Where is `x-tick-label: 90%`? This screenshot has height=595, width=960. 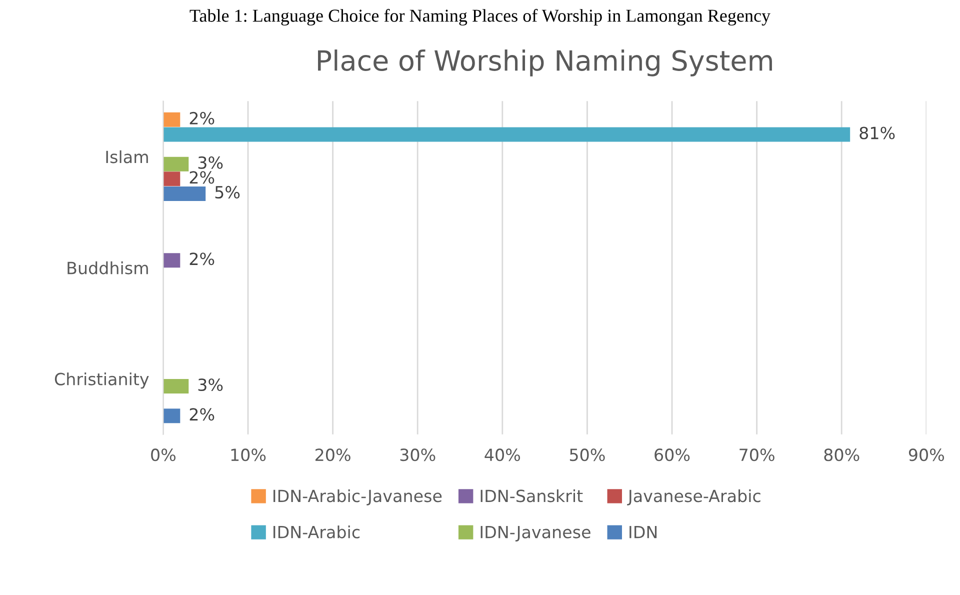
x-tick-label: 90% is located at coordinates (926, 455).